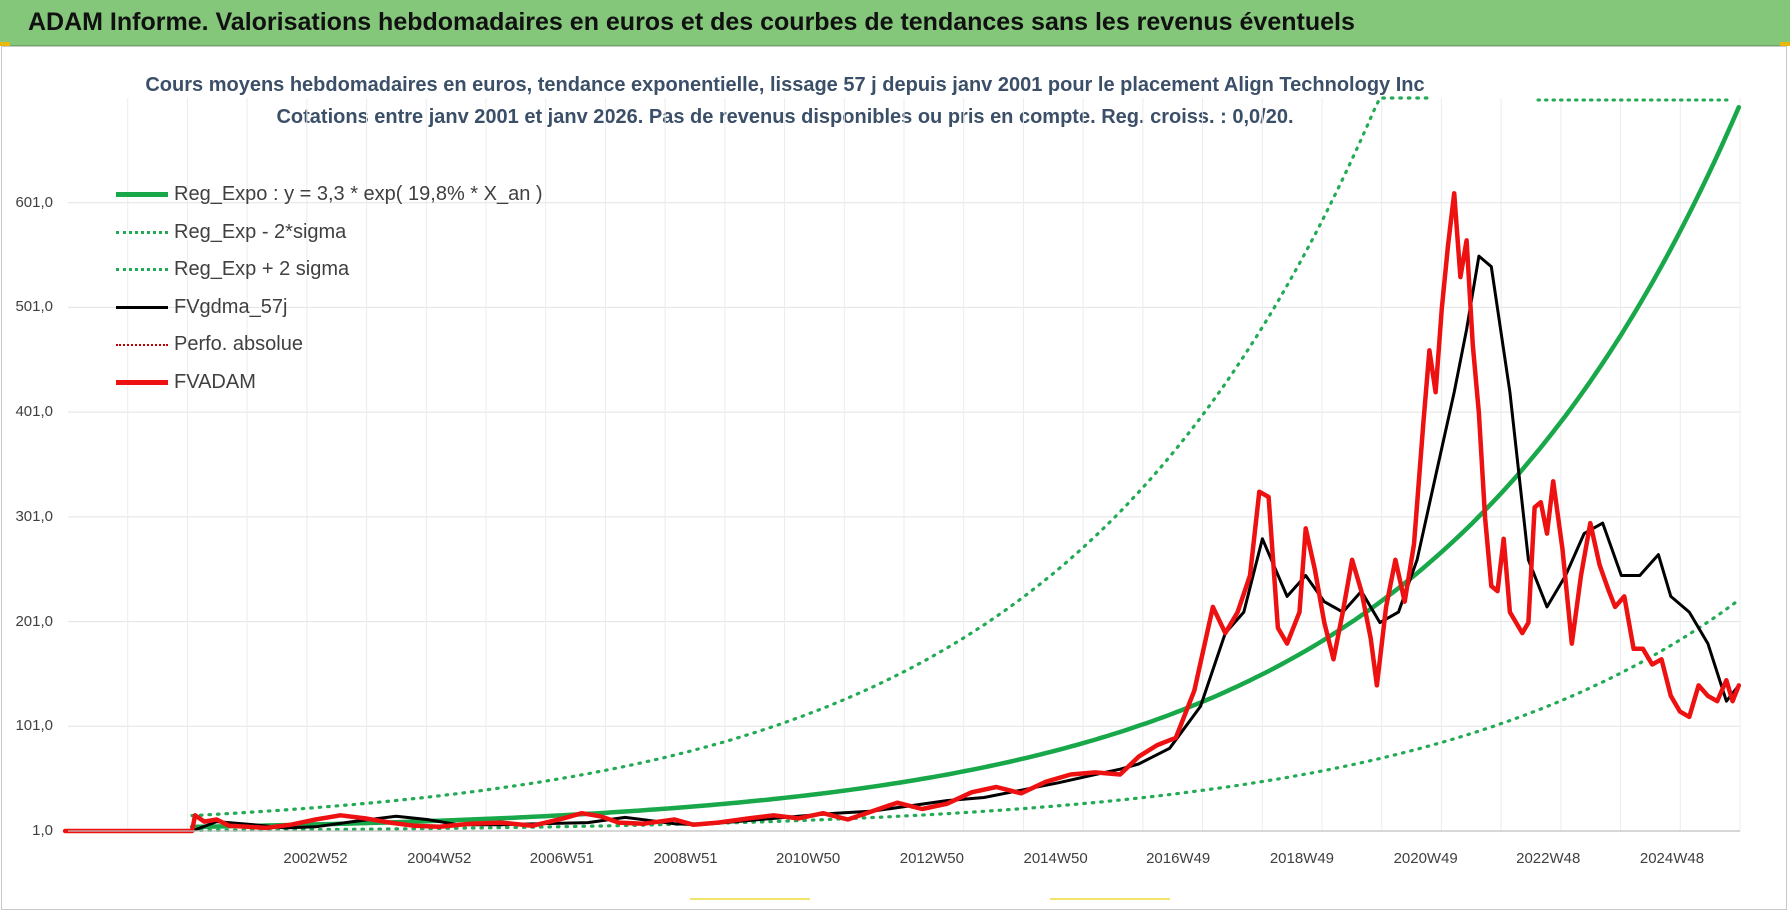 The width and height of the screenshot is (1790, 912). I want to click on x-tick-label: 2022W48, so click(1548, 858).